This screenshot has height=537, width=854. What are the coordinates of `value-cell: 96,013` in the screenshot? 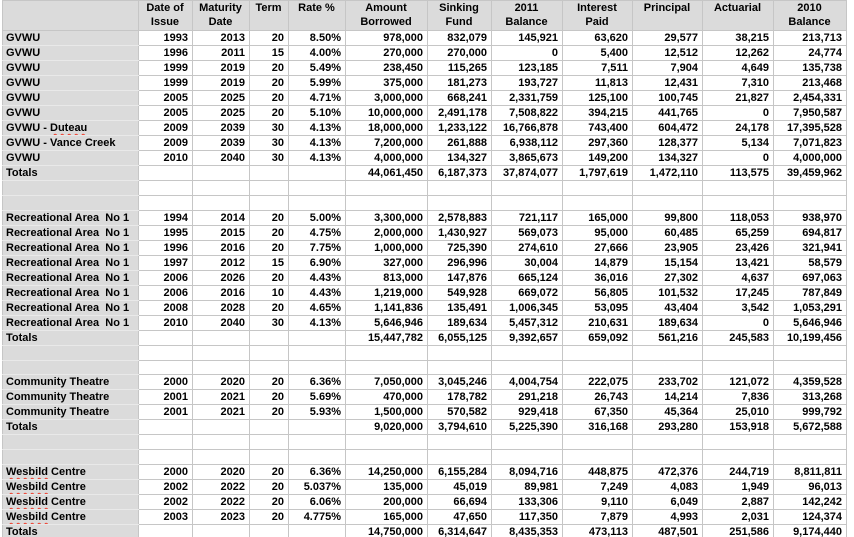 It's located at (810, 487).